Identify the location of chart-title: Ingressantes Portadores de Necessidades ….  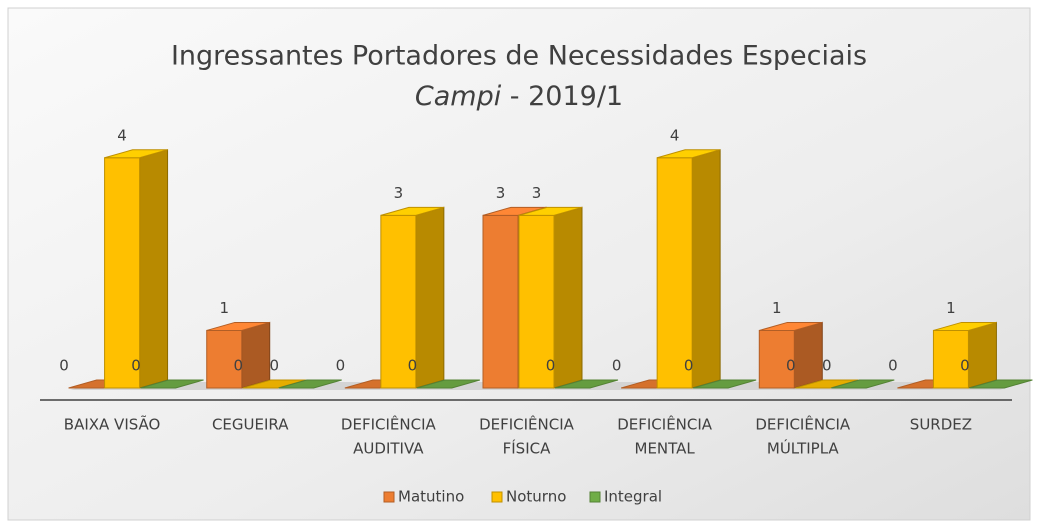
(519, 56).